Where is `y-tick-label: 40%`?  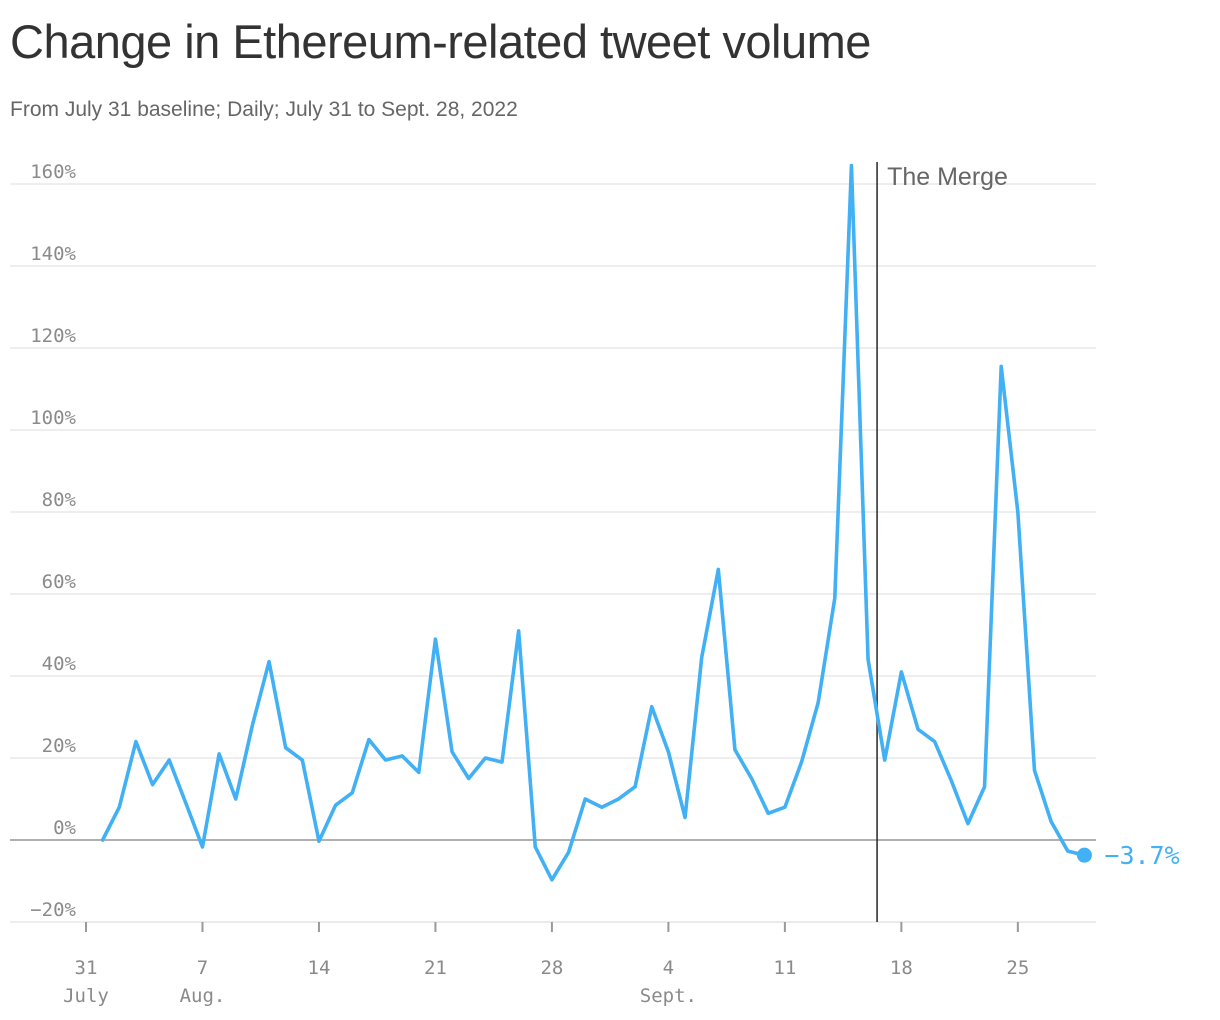 y-tick-label: 40% is located at coordinates (59, 664).